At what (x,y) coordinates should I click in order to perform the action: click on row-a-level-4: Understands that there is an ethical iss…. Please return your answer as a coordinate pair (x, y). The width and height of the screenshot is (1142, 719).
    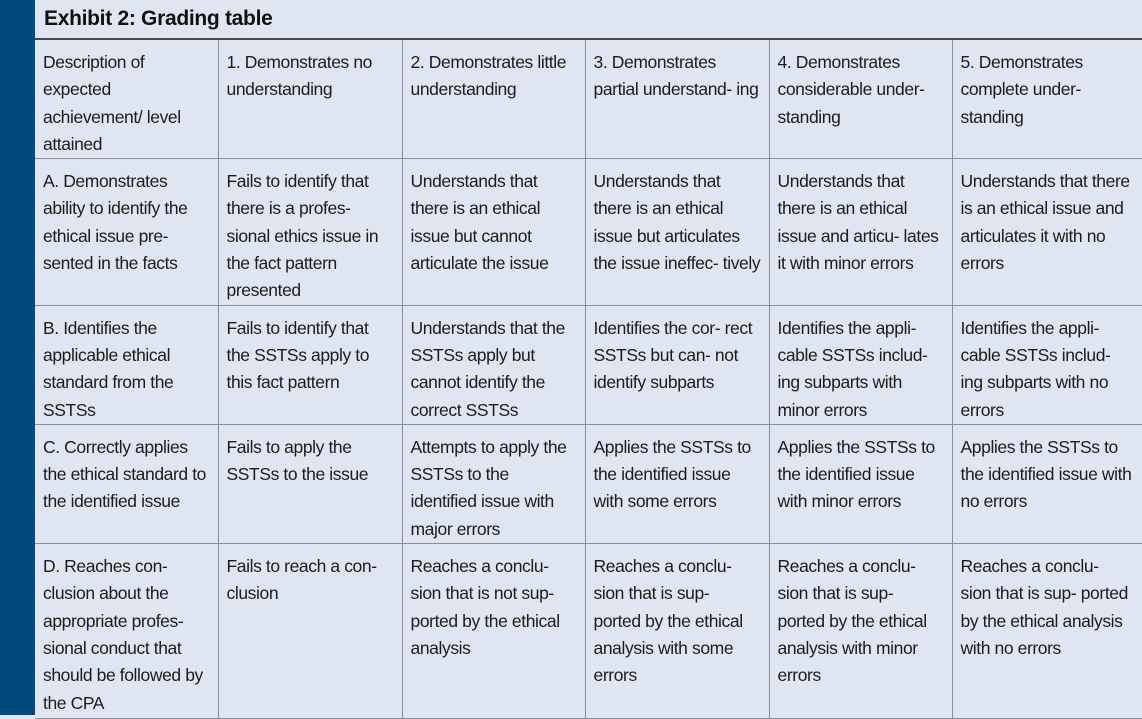
    Looking at the image, I should click on (860, 232).